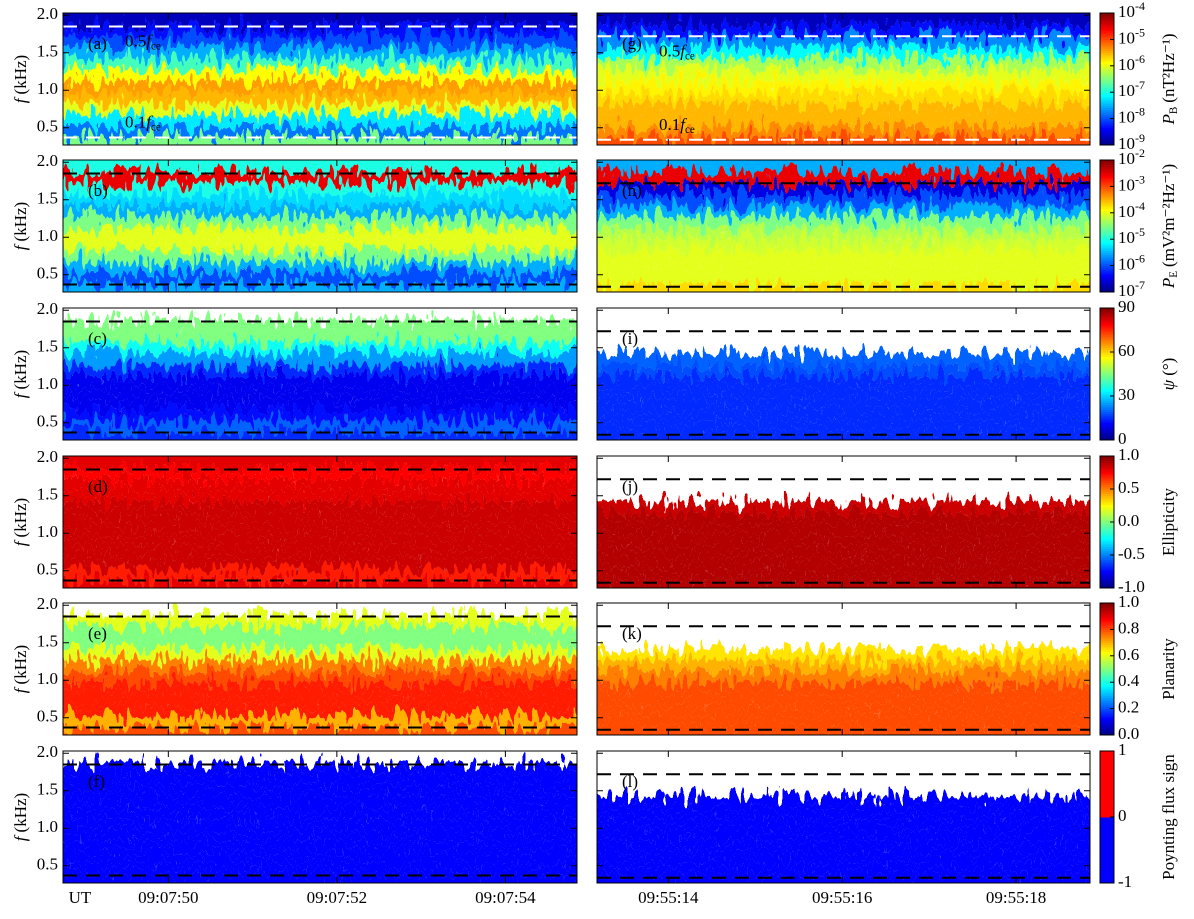 This screenshot has height=919, width=1194. I want to click on colorbar-tick-text: -1, so click(1125, 881).